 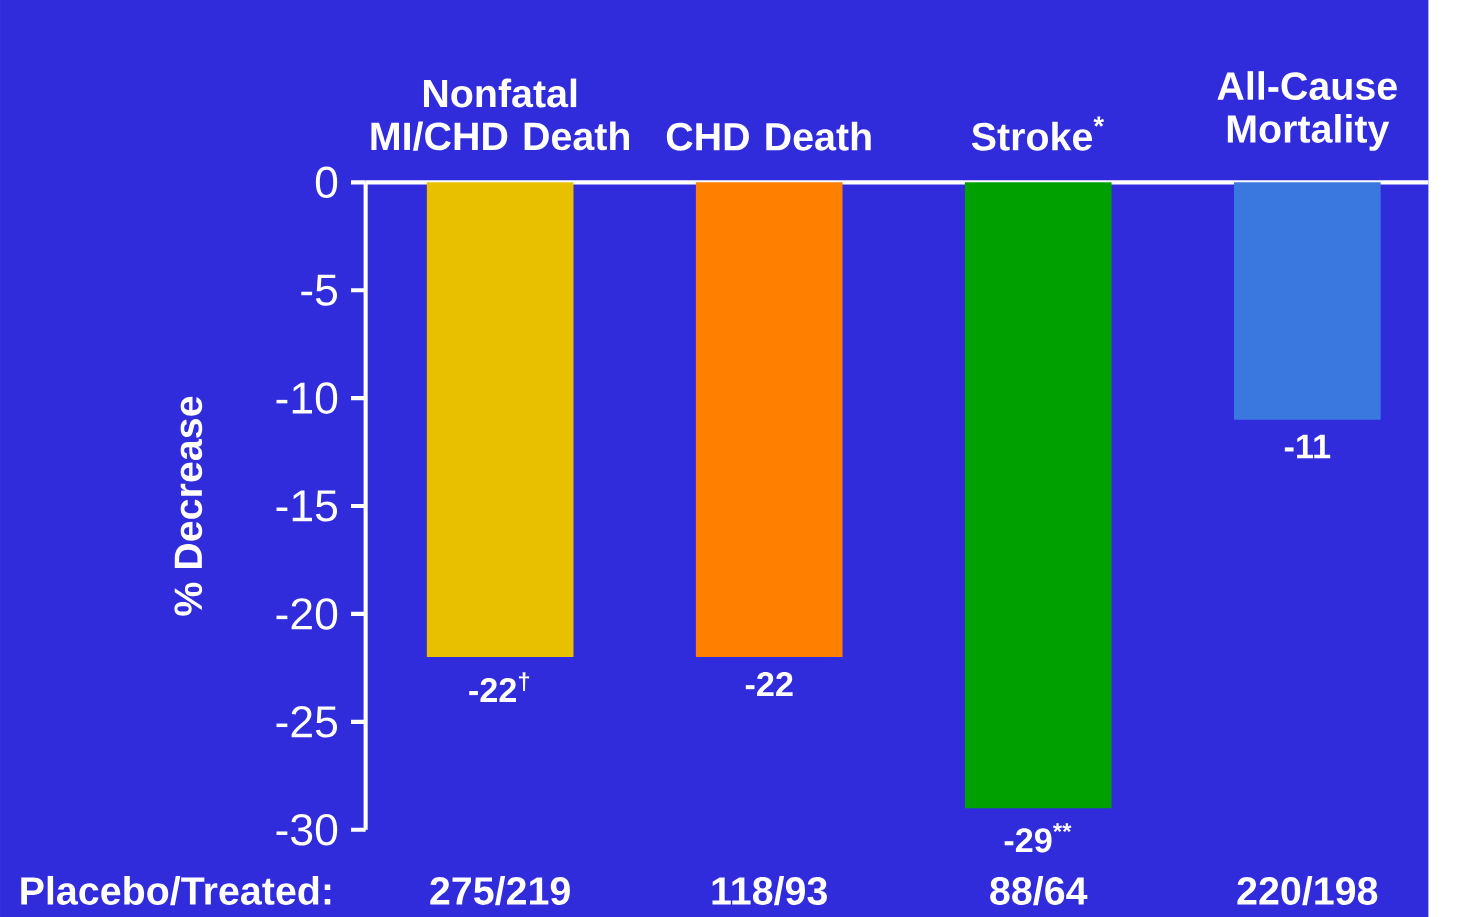 What do you see at coordinates (307, 398) in the screenshot?
I see `y-tick-label: -10` at bounding box center [307, 398].